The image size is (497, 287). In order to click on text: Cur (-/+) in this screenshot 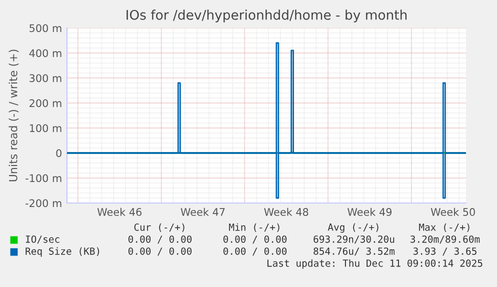, I will do `click(159, 227)`.